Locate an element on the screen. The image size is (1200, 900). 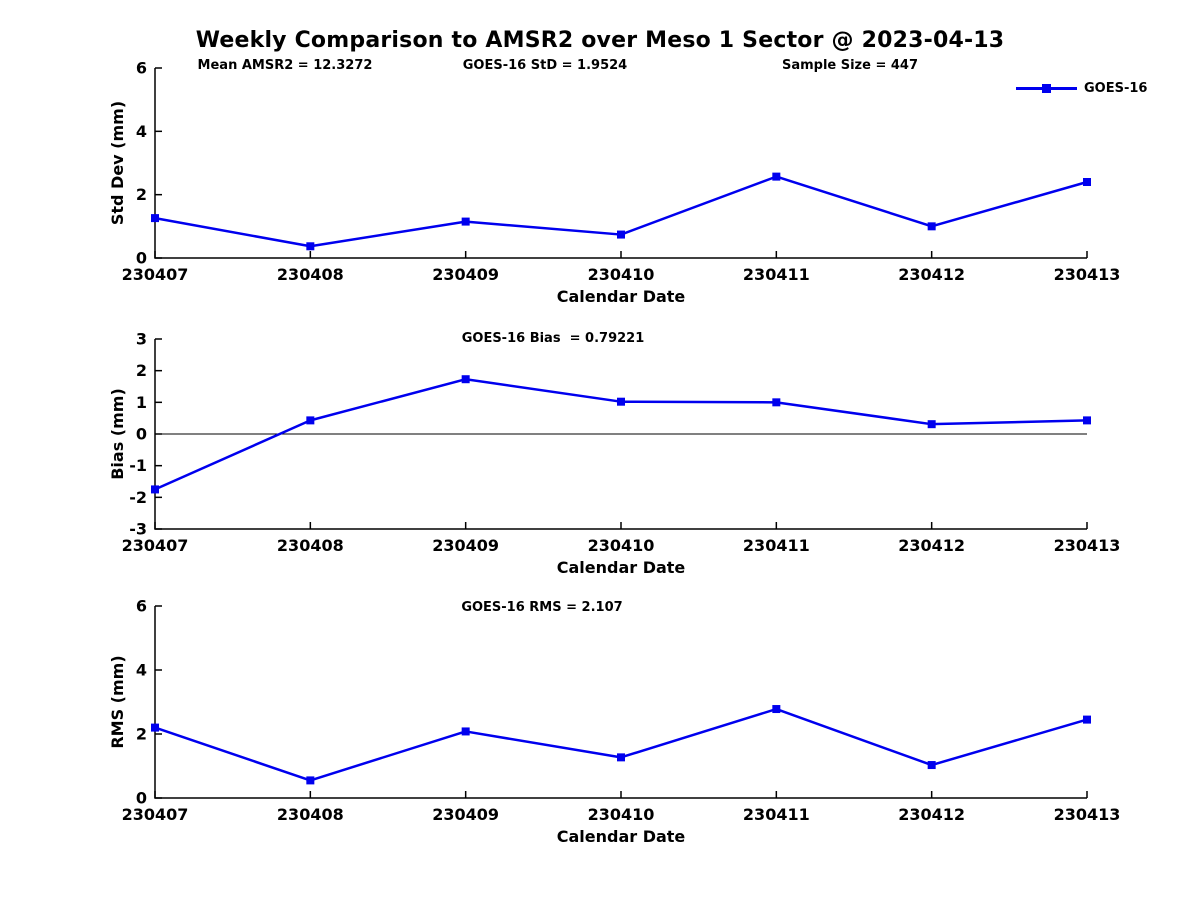
y-axis-label: RMS (mm) is located at coordinates (117, 701).